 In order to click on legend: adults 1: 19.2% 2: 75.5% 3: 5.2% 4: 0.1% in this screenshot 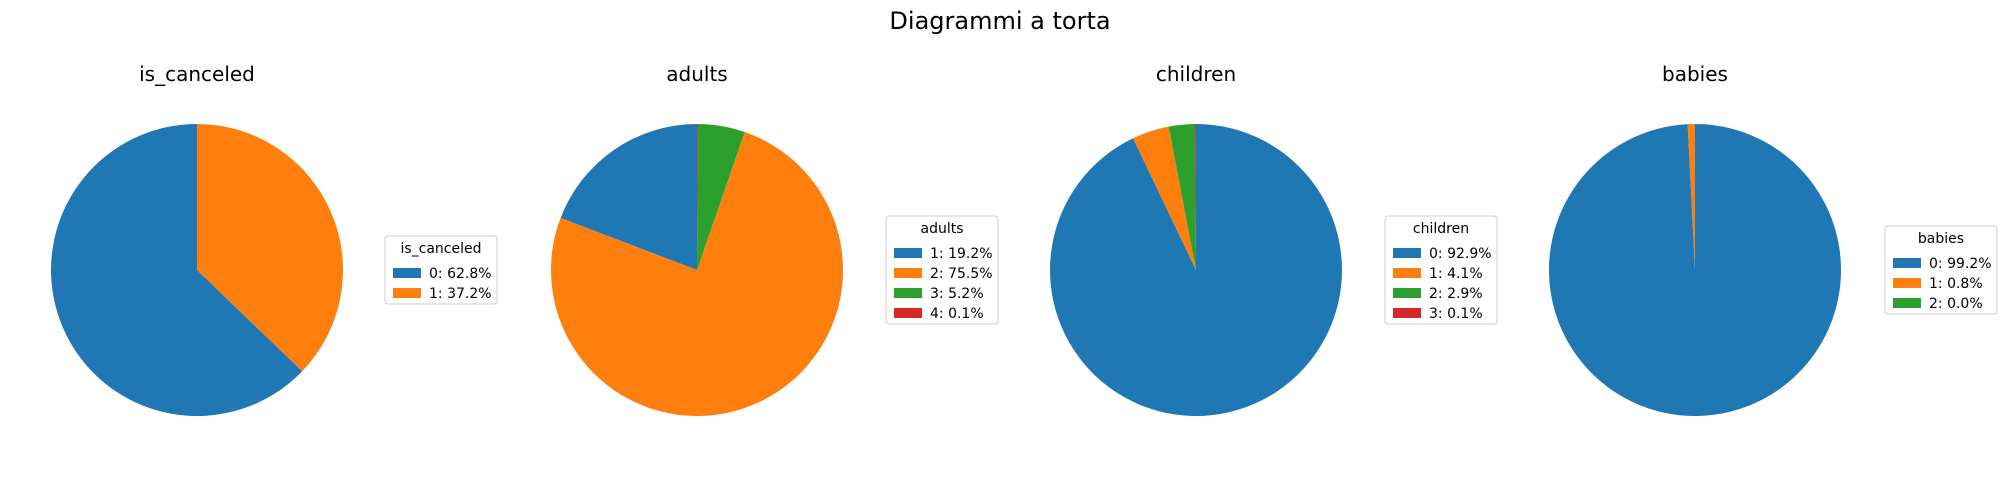, I will do `click(942, 270)`.